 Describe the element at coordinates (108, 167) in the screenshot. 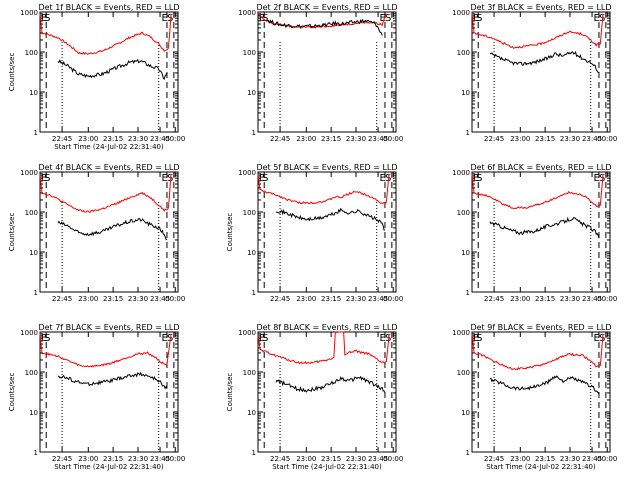

I see `chart-title: Det 4f BLACK = Events, RED = LLD` at that location.